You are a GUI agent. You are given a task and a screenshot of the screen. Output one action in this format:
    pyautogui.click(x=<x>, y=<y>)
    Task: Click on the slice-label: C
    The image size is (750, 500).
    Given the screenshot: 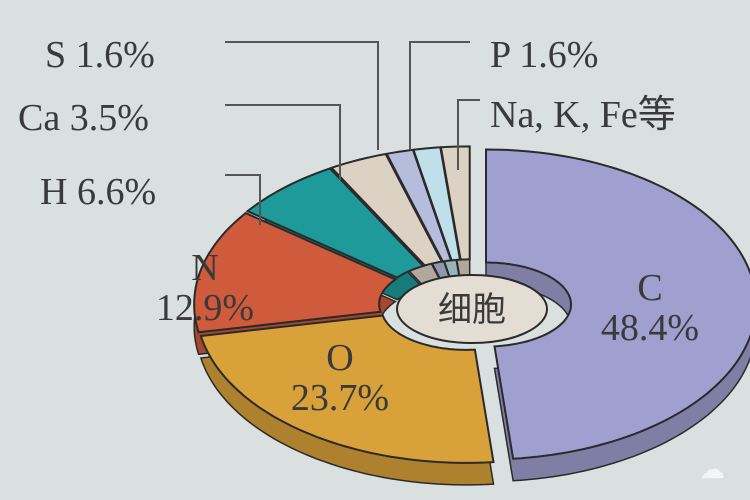 What is the action you would take?
    pyautogui.click(x=649, y=288)
    